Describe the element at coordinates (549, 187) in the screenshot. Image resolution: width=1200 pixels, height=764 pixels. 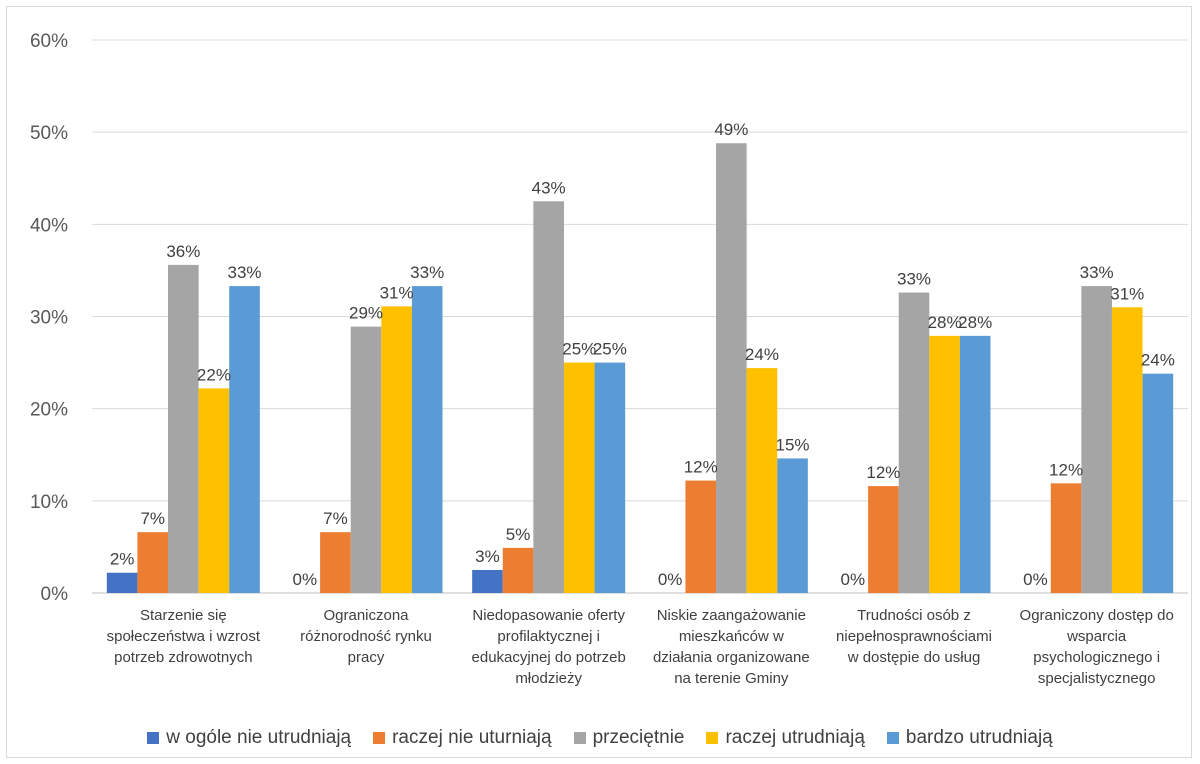
I see `data-label: 43%` at that location.